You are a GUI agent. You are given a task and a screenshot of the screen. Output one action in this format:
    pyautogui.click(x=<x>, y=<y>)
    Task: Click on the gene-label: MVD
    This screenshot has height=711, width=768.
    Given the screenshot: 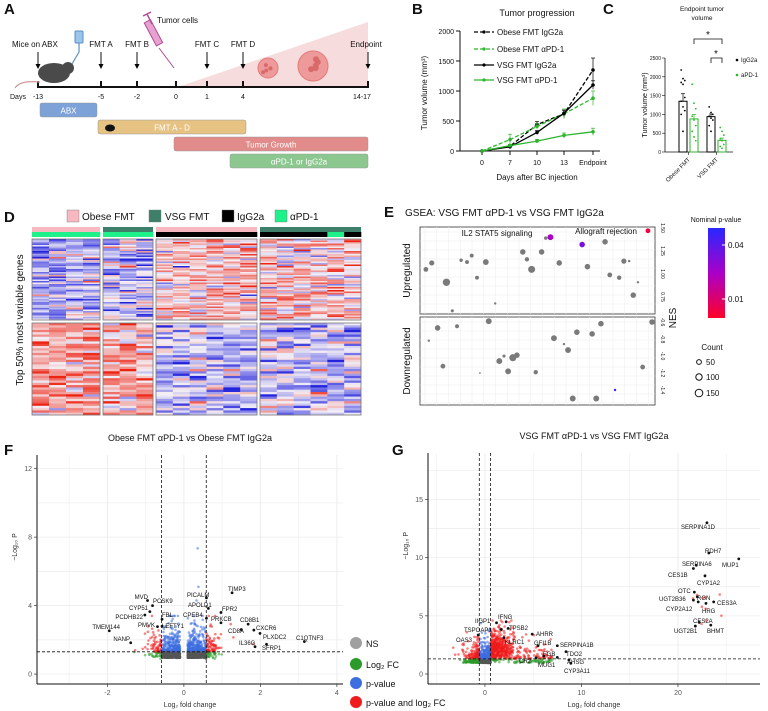 What is the action you would take?
    pyautogui.click(x=142, y=598)
    